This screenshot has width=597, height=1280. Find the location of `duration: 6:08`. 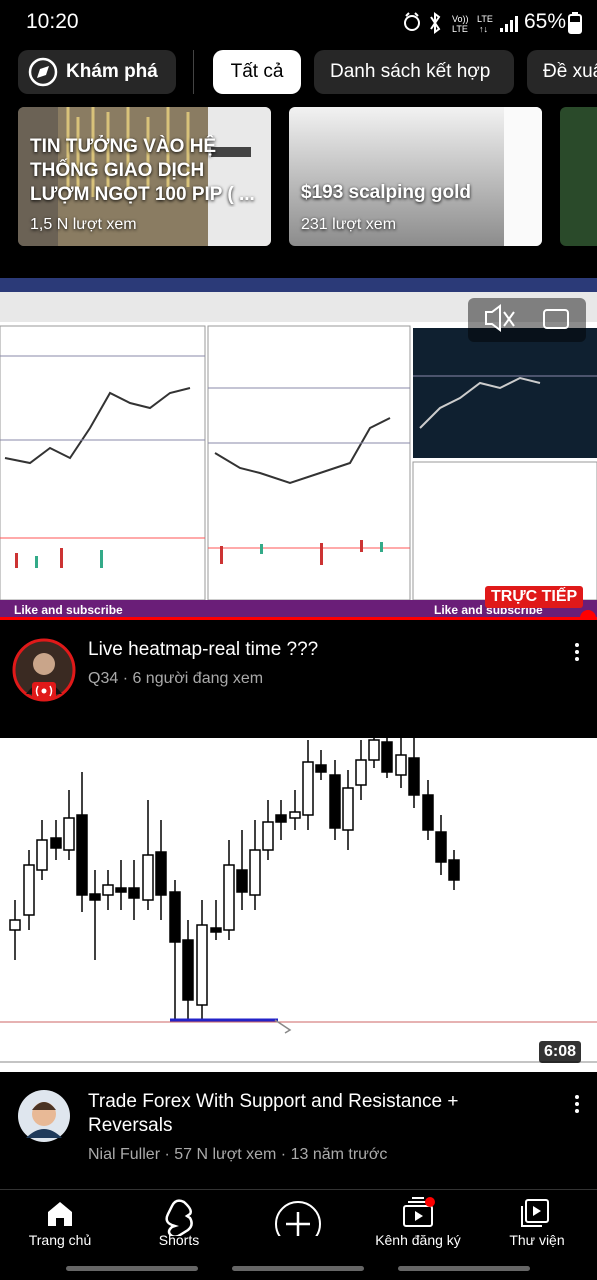

duration: 6:08 is located at coordinates (560, 1052).